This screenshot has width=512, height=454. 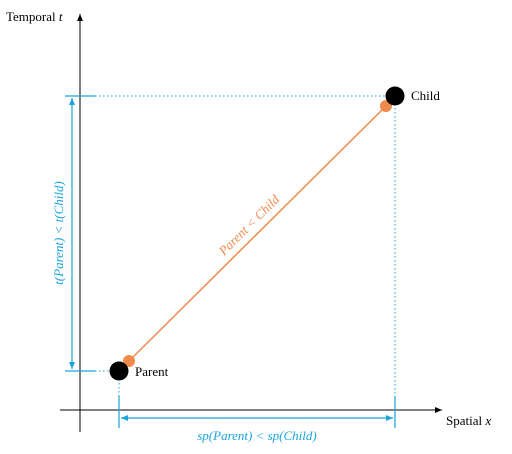 What do you see at coordinates (464, 420) in the screenshot?
I see `x-label-text: Spatial` at bounding box center [464, 420].